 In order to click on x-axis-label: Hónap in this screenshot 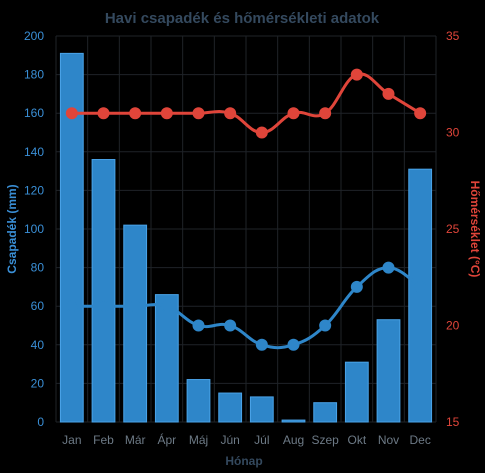, I will do `click(243, 461)`.